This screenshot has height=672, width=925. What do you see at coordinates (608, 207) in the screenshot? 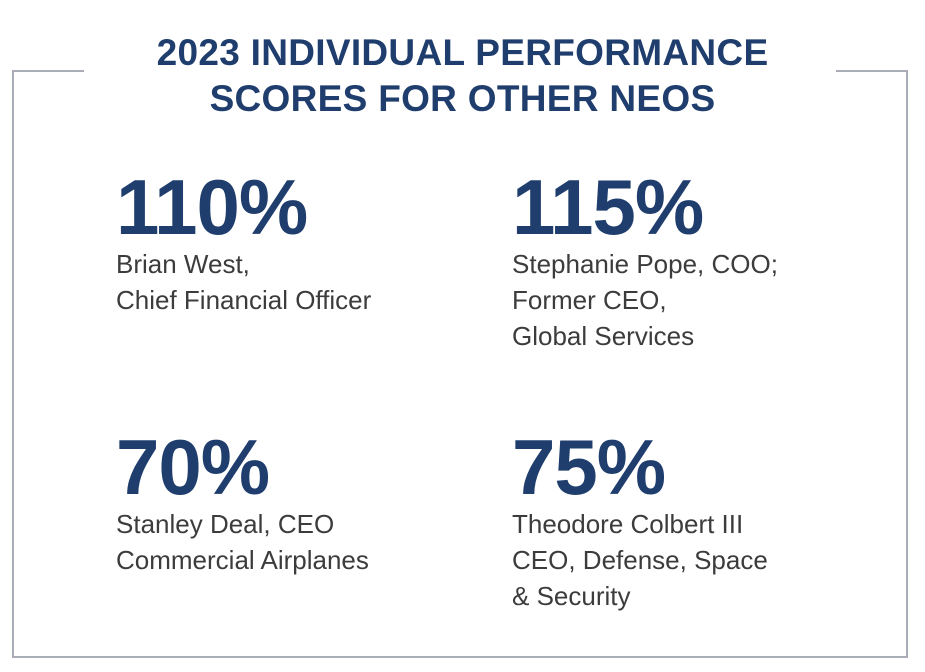
I see `stat-value: 115%` at bounding box center [608, 207].